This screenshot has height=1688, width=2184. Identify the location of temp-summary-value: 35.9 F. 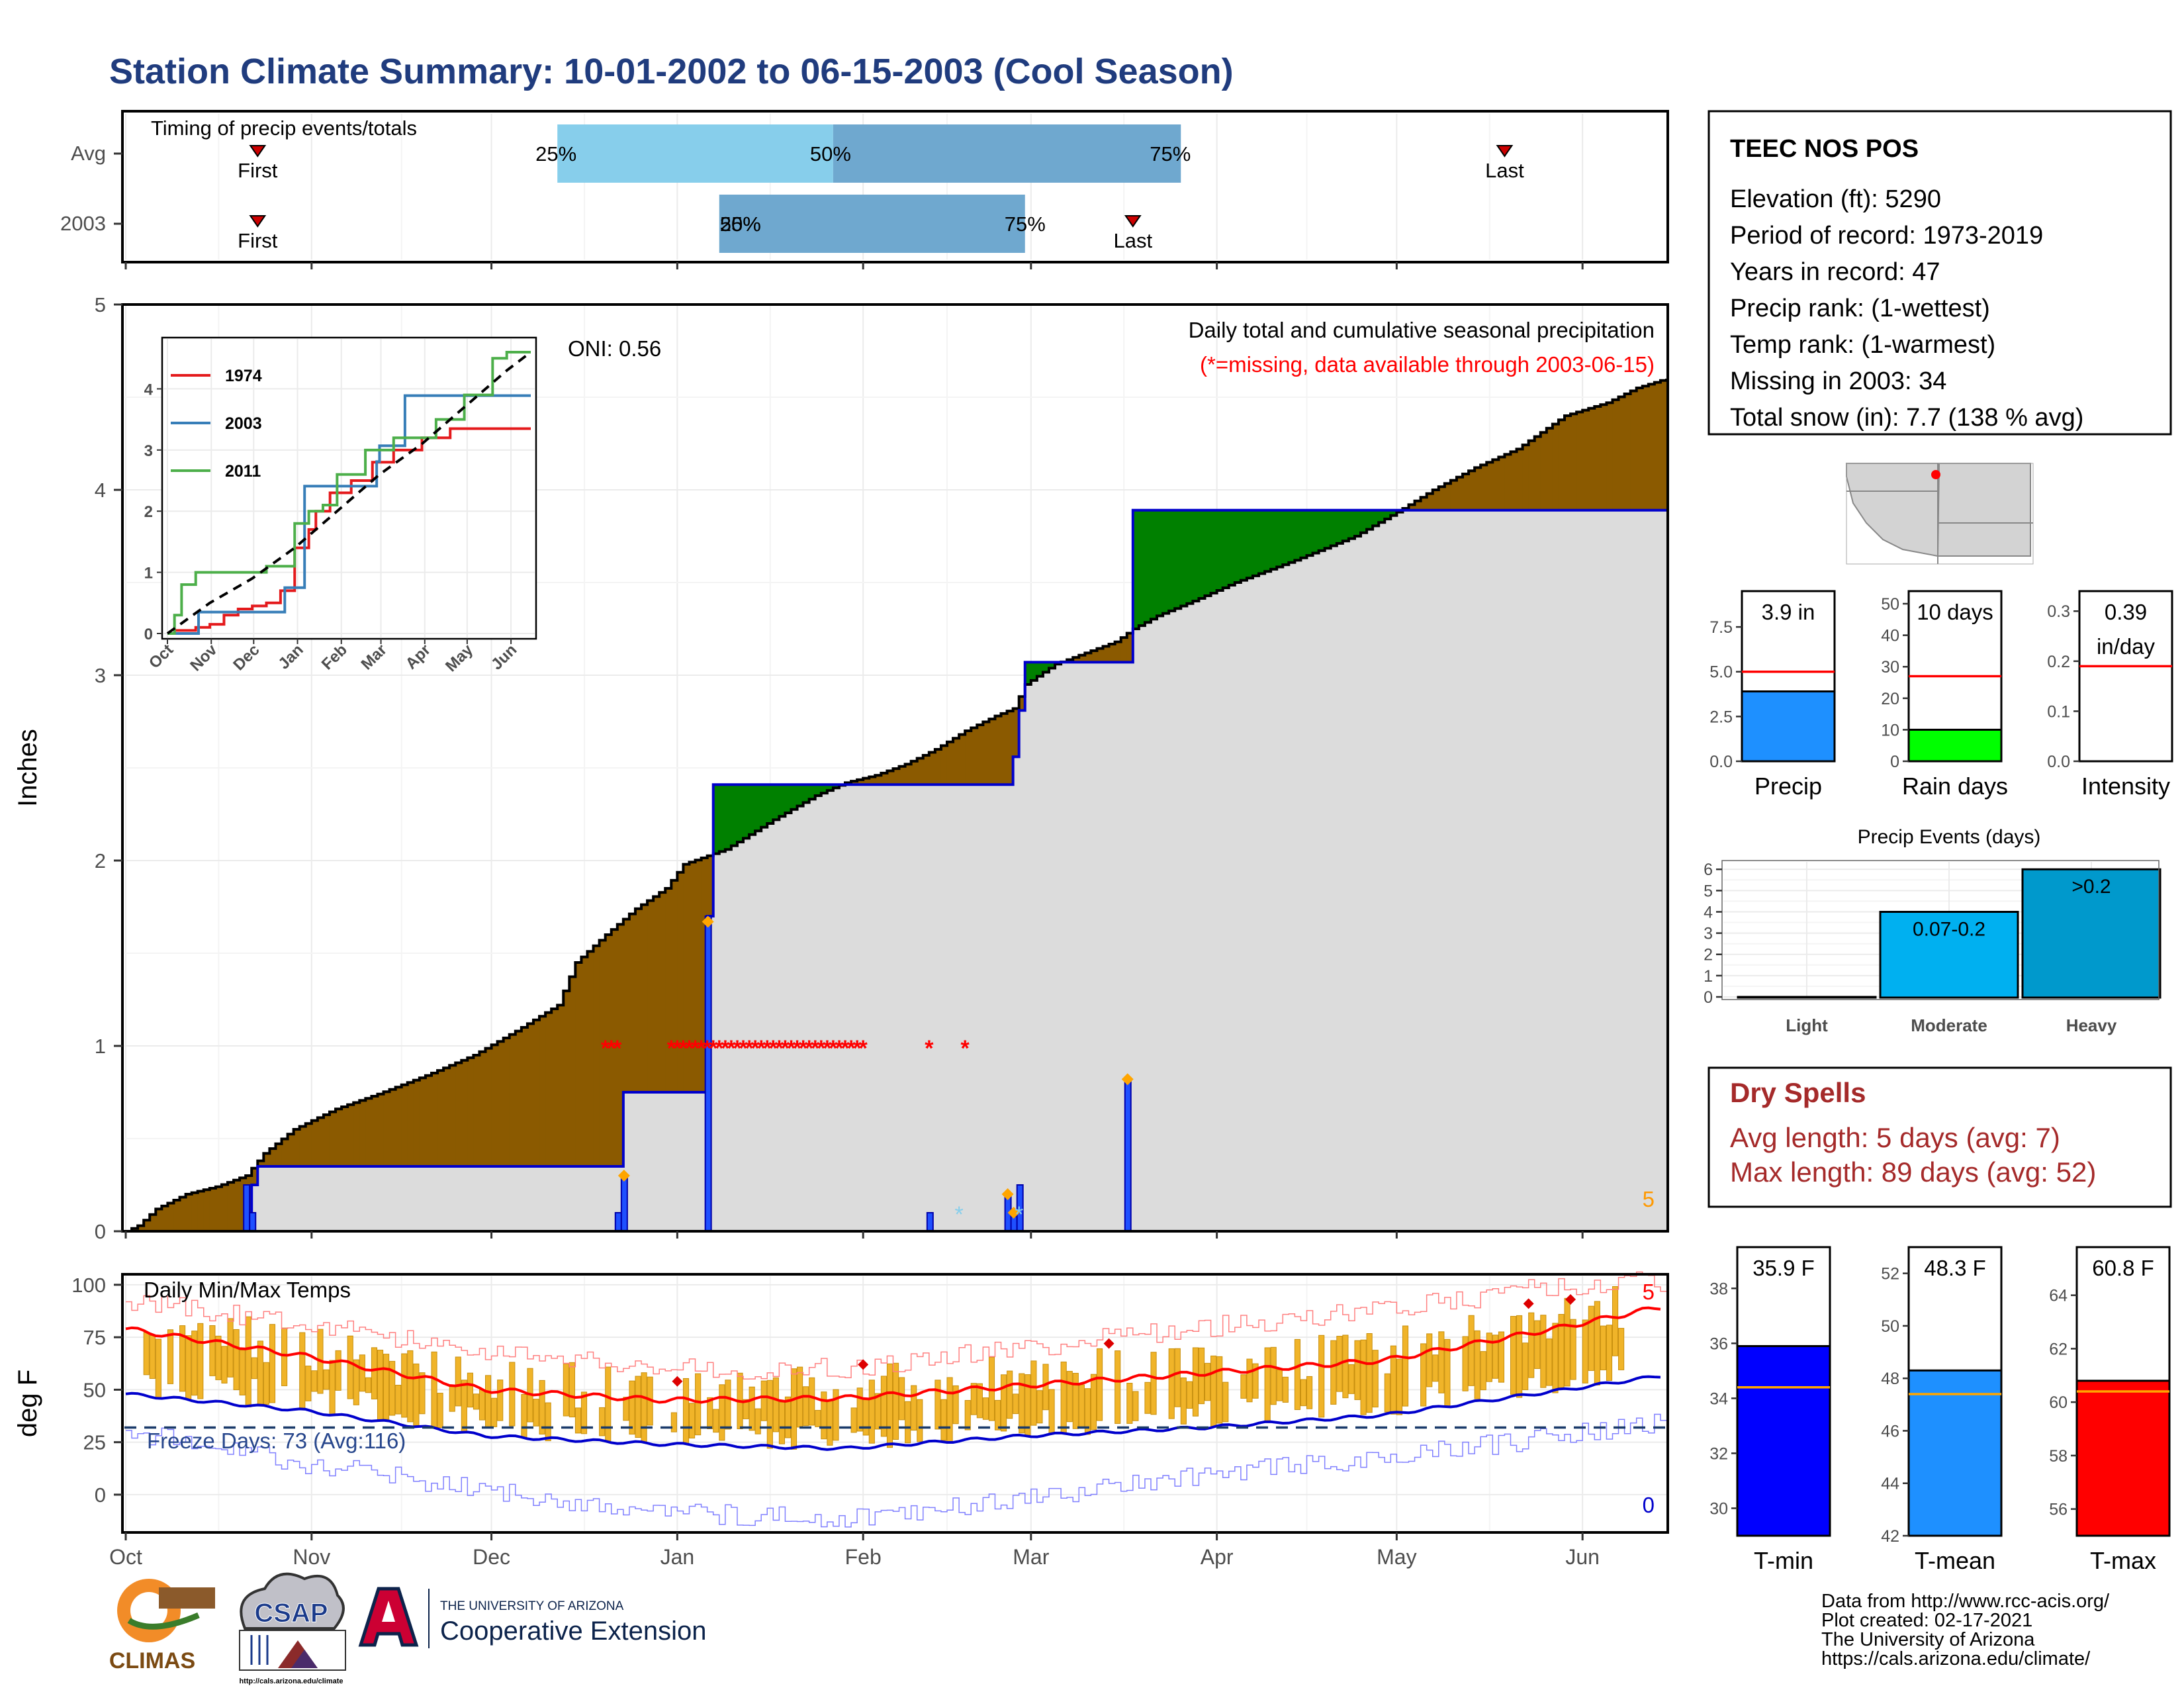
(1783, 1268).